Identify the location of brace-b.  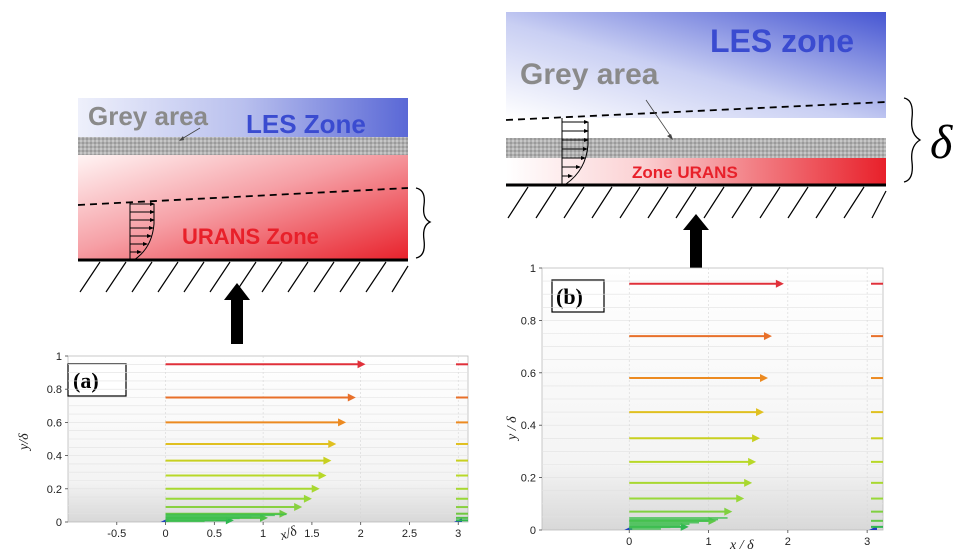
(912, 140).